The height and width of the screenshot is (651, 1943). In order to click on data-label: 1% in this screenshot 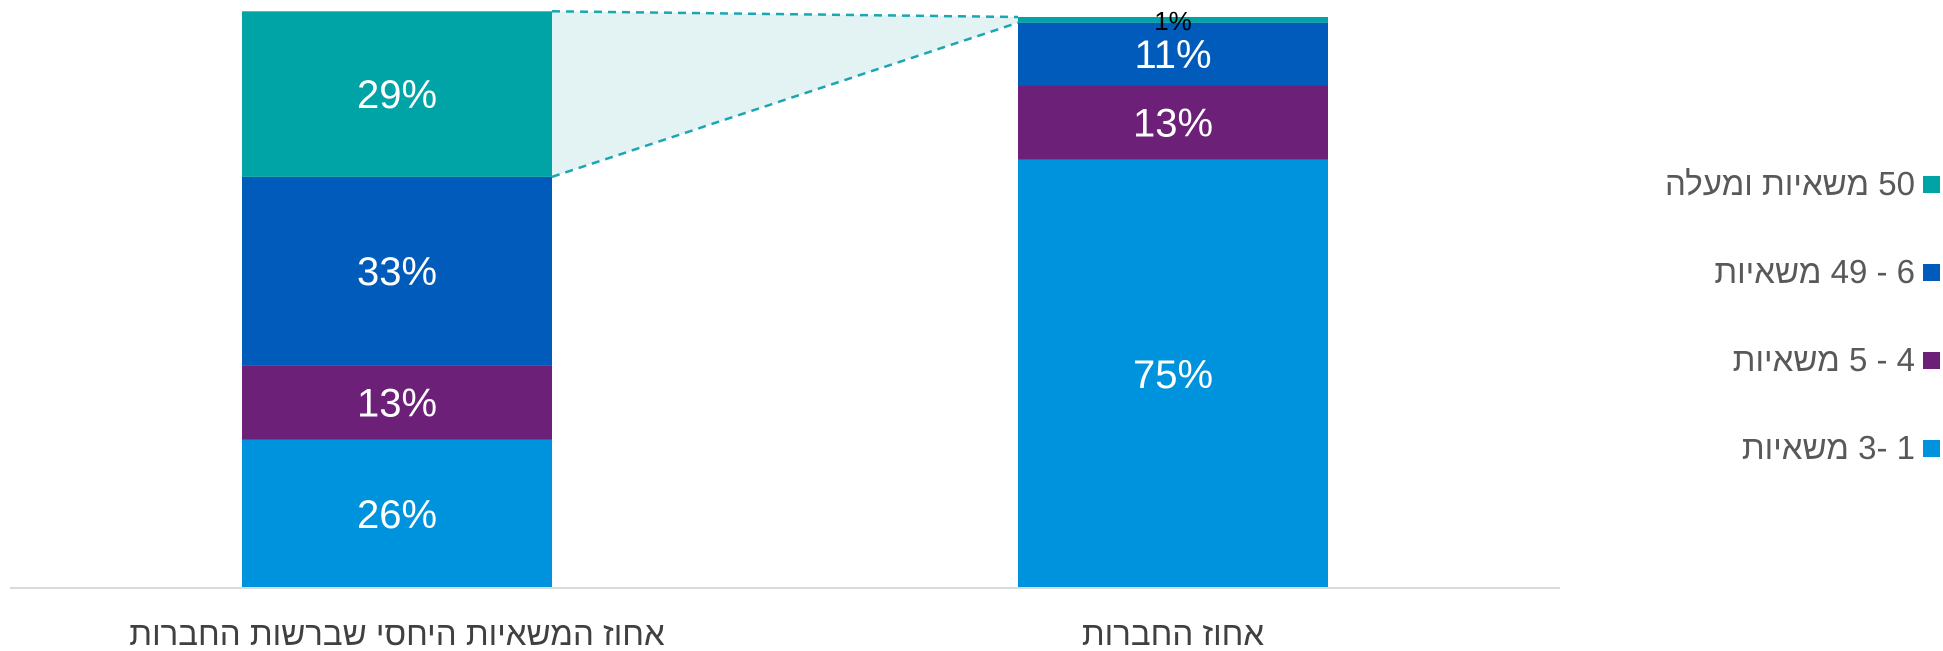, I will do `click(1173, 21)`.